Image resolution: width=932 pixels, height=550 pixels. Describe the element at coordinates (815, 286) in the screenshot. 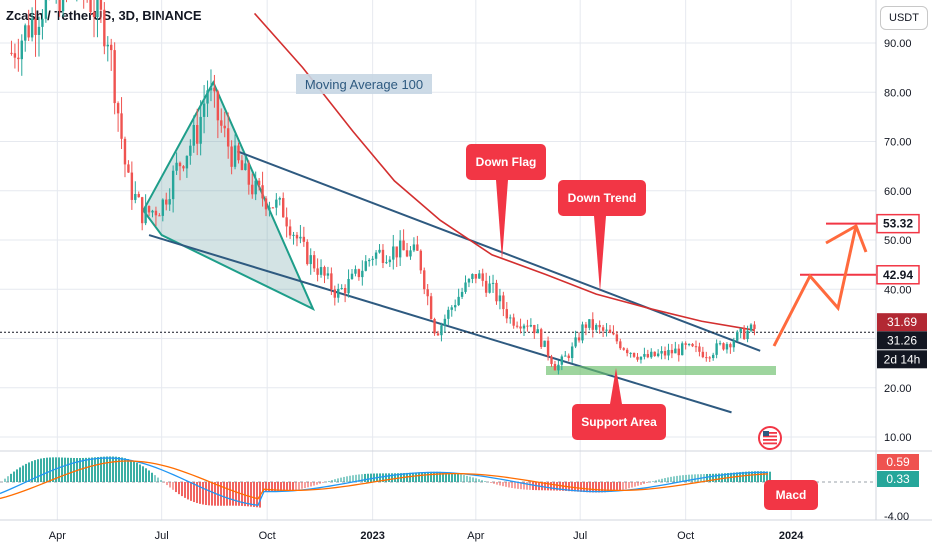

I see `projection-path` at that location.